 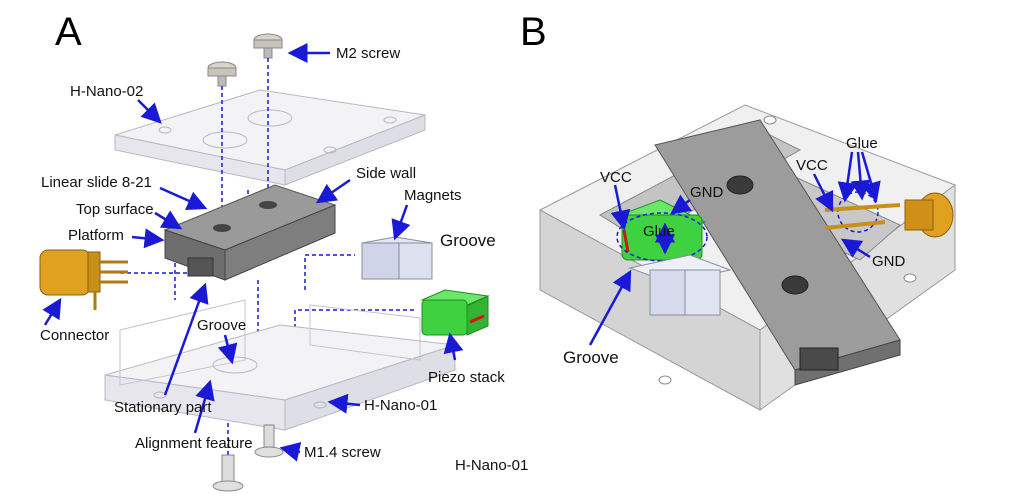 I want to click on label-magnets: Magnets, so click(x=433, y=195).